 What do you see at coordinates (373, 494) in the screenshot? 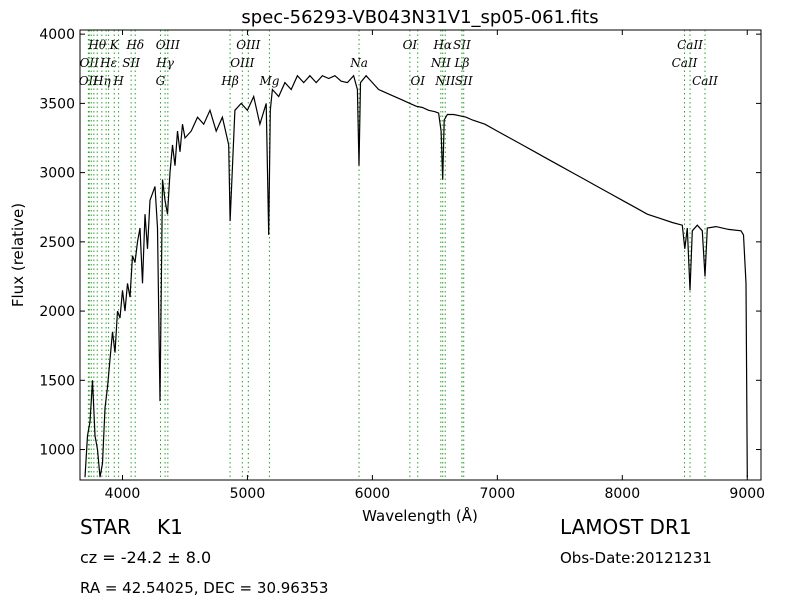
I see `x-tick-label: 6000` at bounding box center [373, 494].